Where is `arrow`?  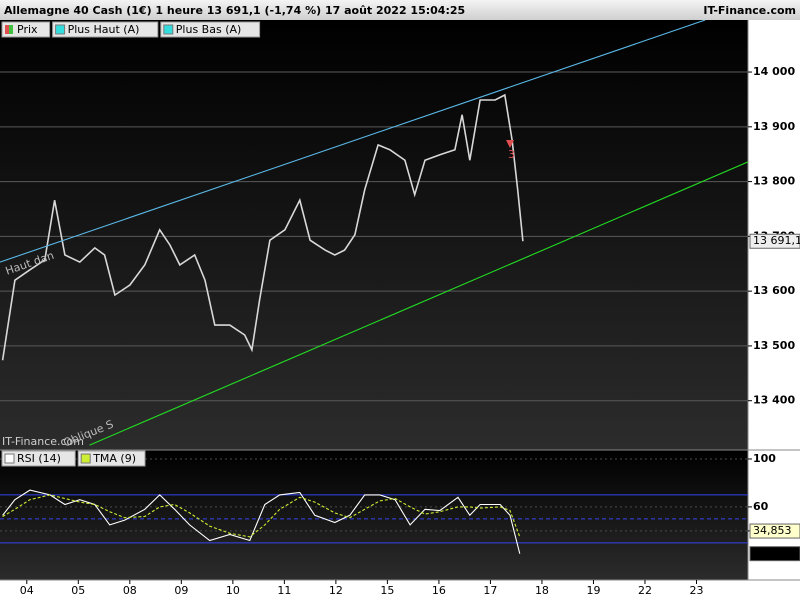
arrow is located at coordinates (510, 144).